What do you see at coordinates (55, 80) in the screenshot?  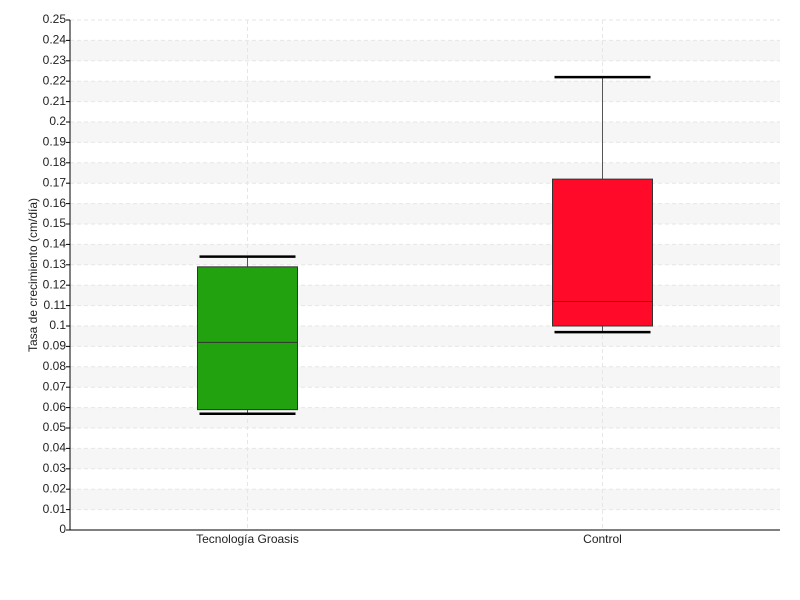 I see `y-tick-label: 0.22` at bounding box center [55, 80].